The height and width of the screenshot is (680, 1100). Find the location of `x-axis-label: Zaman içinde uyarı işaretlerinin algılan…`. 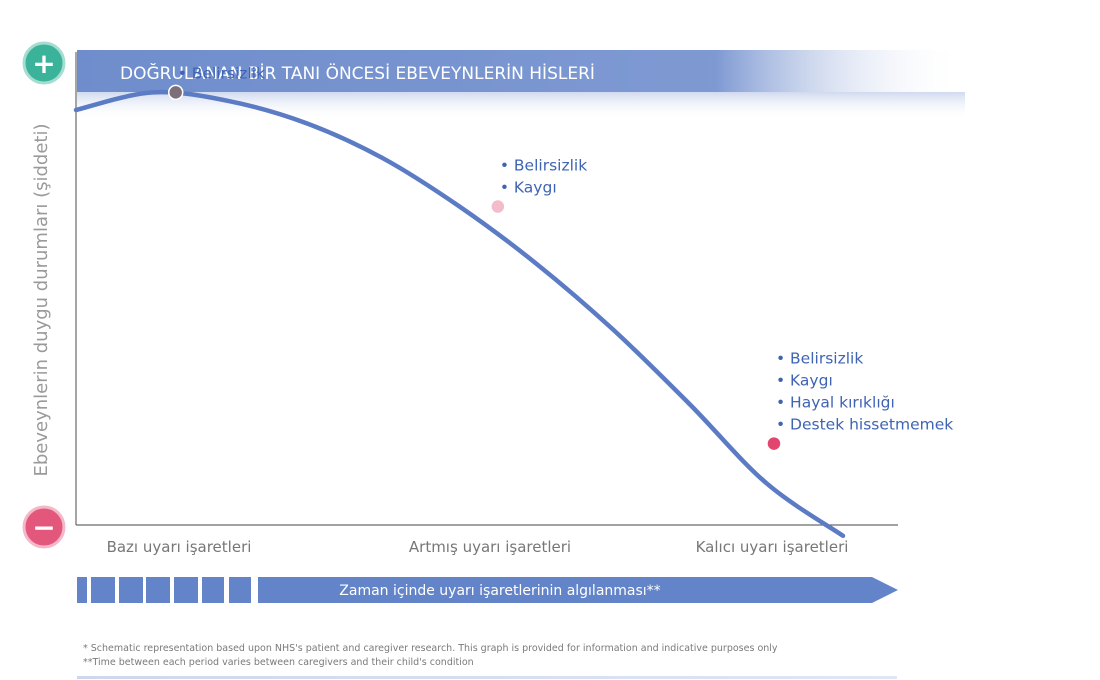

x-axis-label: Zaman içinde uyarı işaretlerinin algılan… is located at coordinates (499, 591).